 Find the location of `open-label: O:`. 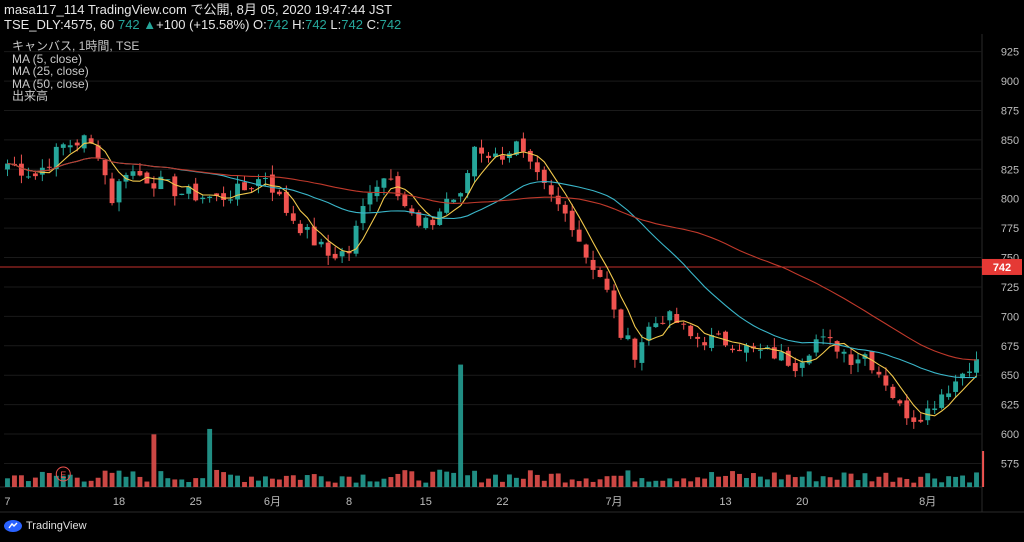

open-label: O: is located at coordinates (260, 24).